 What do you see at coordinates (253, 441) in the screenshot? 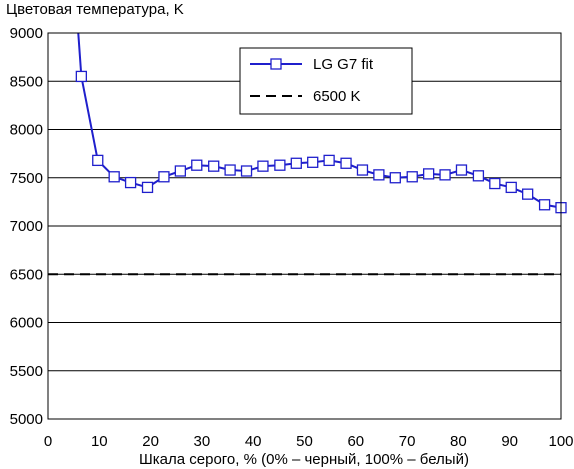
I see `x-tick-label: 40` at bounding box center [253, 441].